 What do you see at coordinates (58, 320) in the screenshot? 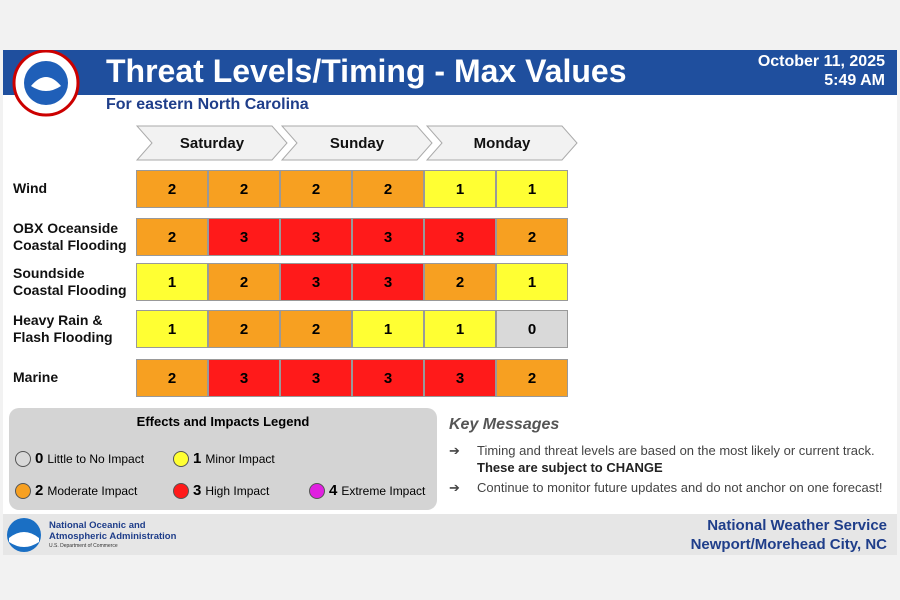
I see `row-label-line: Heavy Rain &` at bounding box center [58, 320].